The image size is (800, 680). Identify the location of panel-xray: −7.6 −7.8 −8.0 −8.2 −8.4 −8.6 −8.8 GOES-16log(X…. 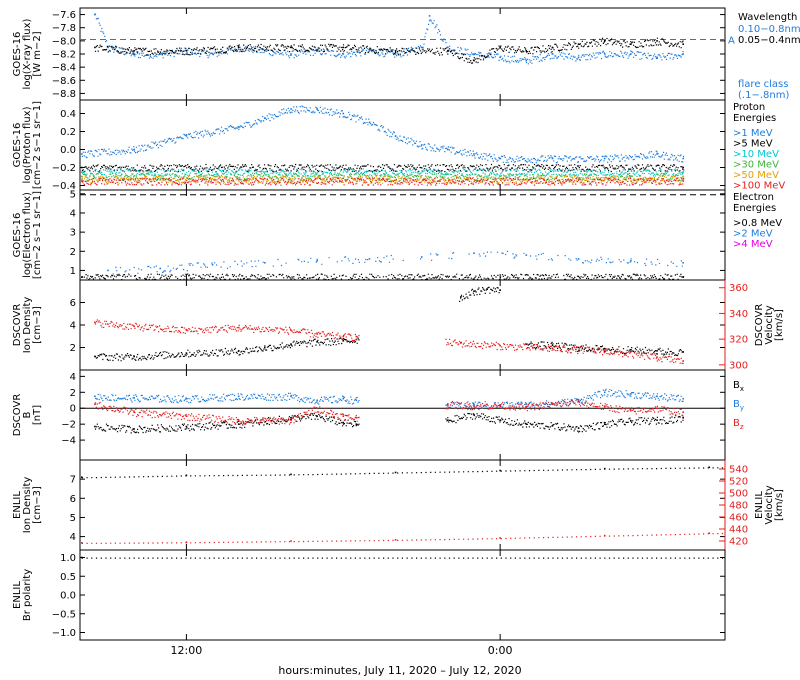
(406, 54).